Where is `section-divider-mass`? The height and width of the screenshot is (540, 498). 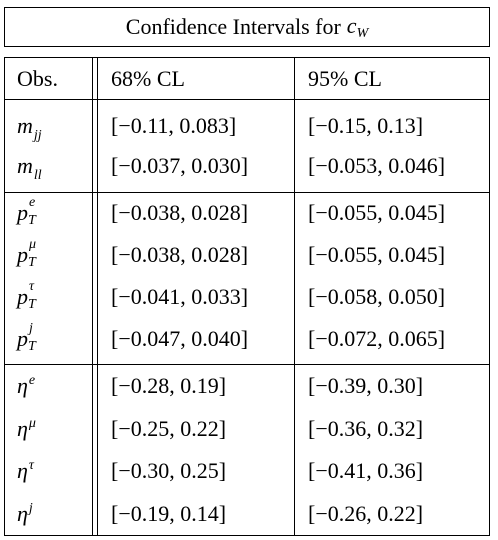
section-divider-mass is located at coordinates (247, 192).